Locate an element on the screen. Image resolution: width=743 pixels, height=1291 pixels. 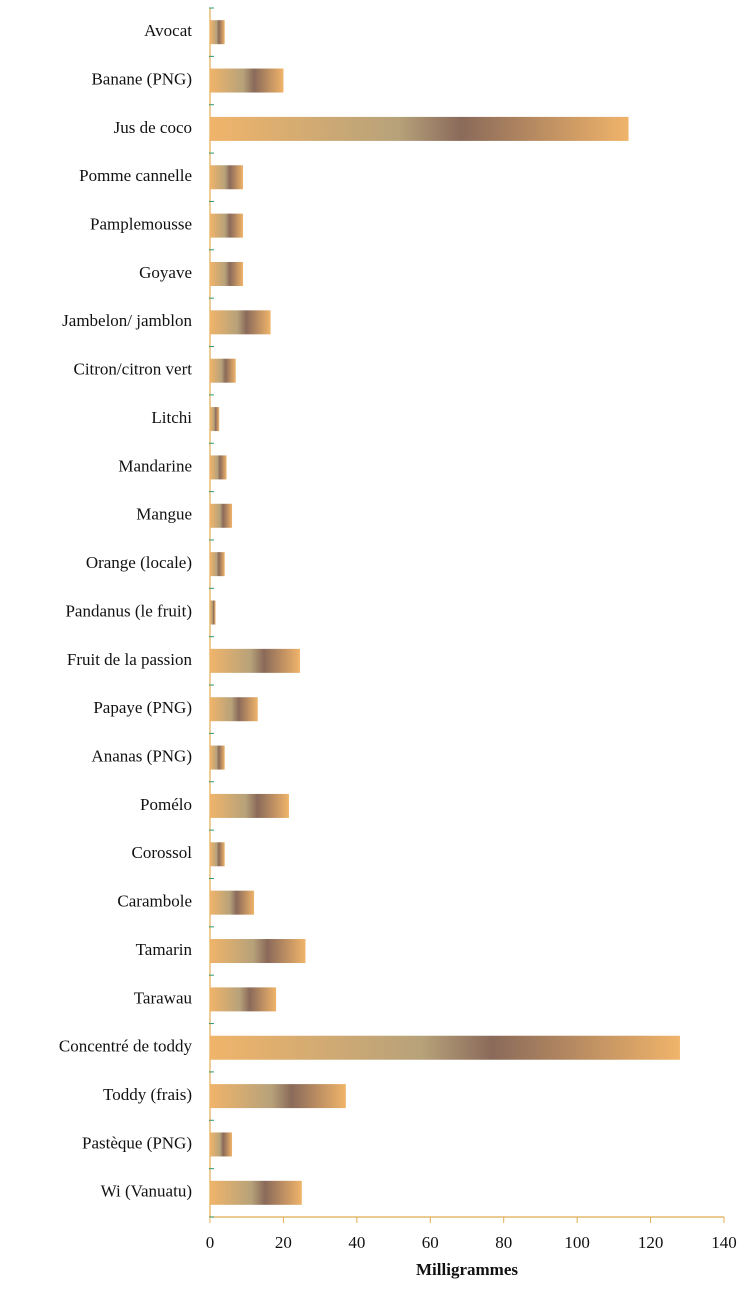
y-tick-label: Orange (locale) is located at coordinates (139, 562).